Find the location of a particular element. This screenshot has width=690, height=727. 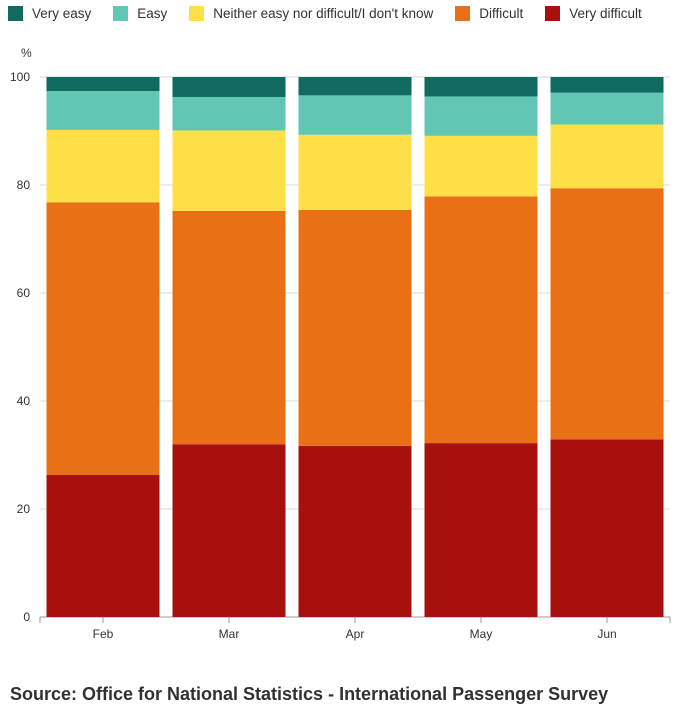

bar-apr-very-easy is located at coordinates (355, 86).